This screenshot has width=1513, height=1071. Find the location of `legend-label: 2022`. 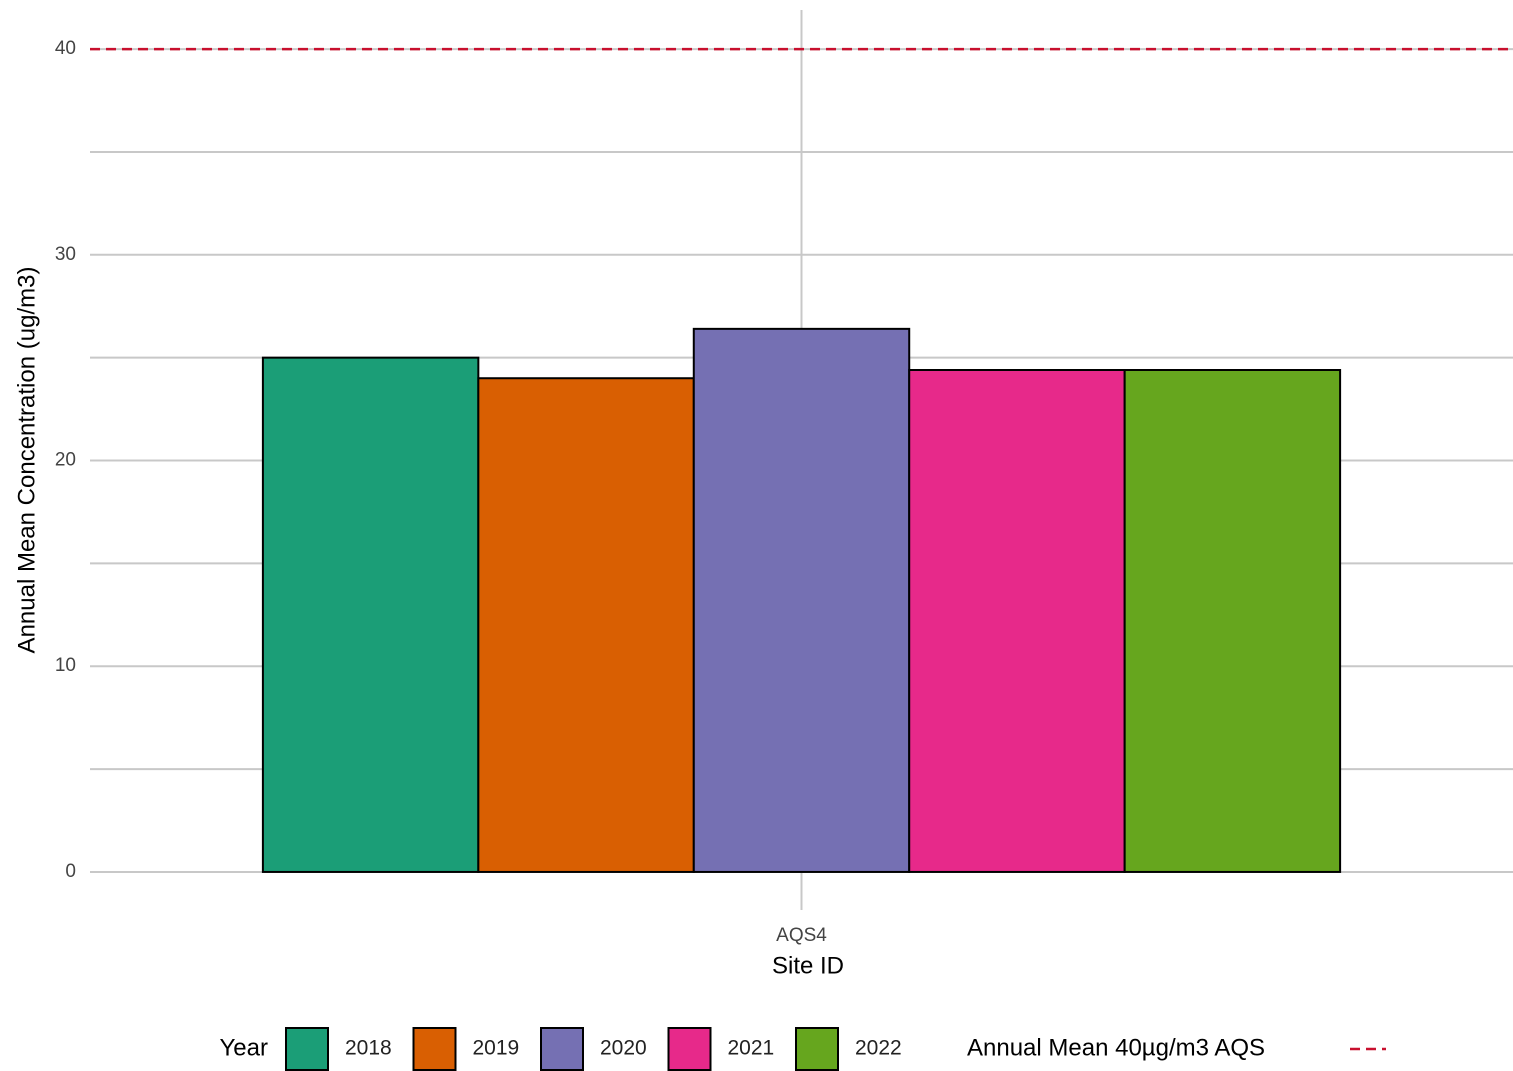

legend-label: 2022 is located at coordinates (878, 1048).